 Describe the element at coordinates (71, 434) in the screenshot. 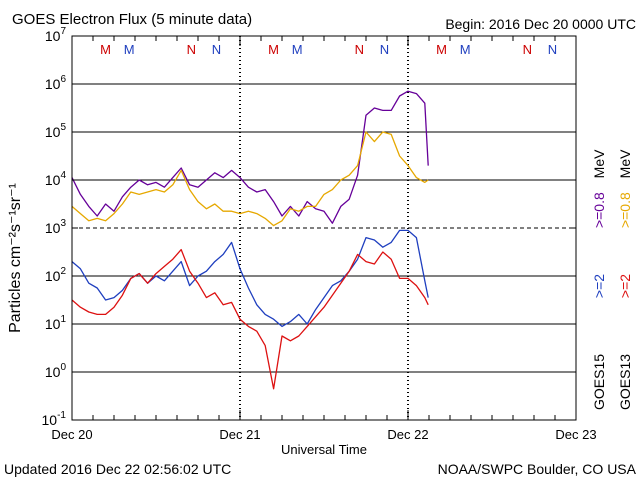

I see `x-tick-label: Dec 20` at that location.